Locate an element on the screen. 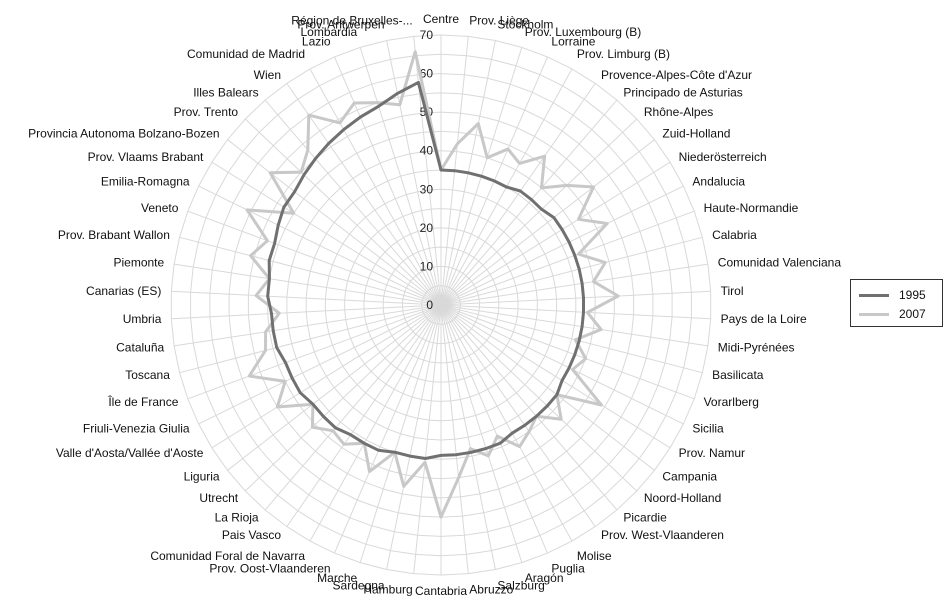 This screenshot has height=600, width=947. category-label: Stockholm is located at coordinates (525, 25).